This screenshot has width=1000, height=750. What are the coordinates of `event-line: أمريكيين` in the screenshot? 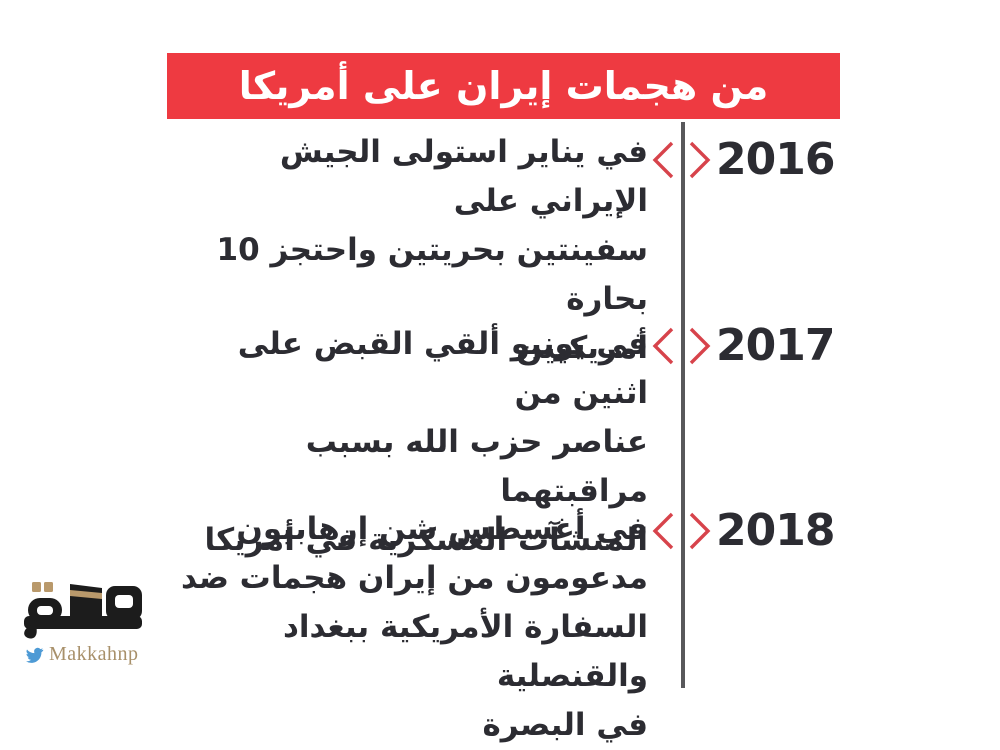 It's located at (582, 348).